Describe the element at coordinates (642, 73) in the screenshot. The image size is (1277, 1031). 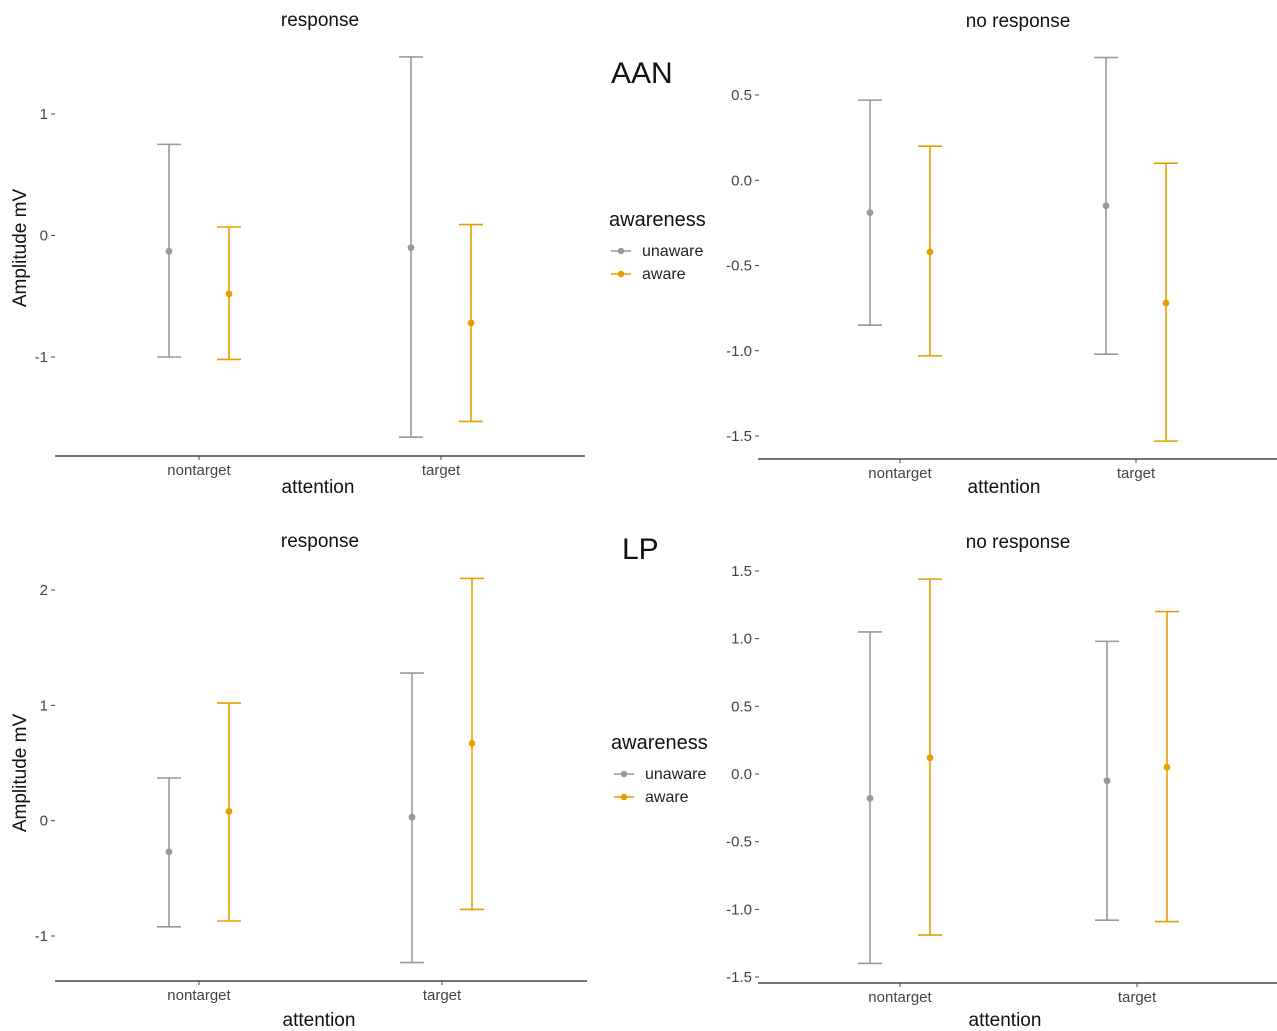
I see `section-label-aan: AAN` at that location.